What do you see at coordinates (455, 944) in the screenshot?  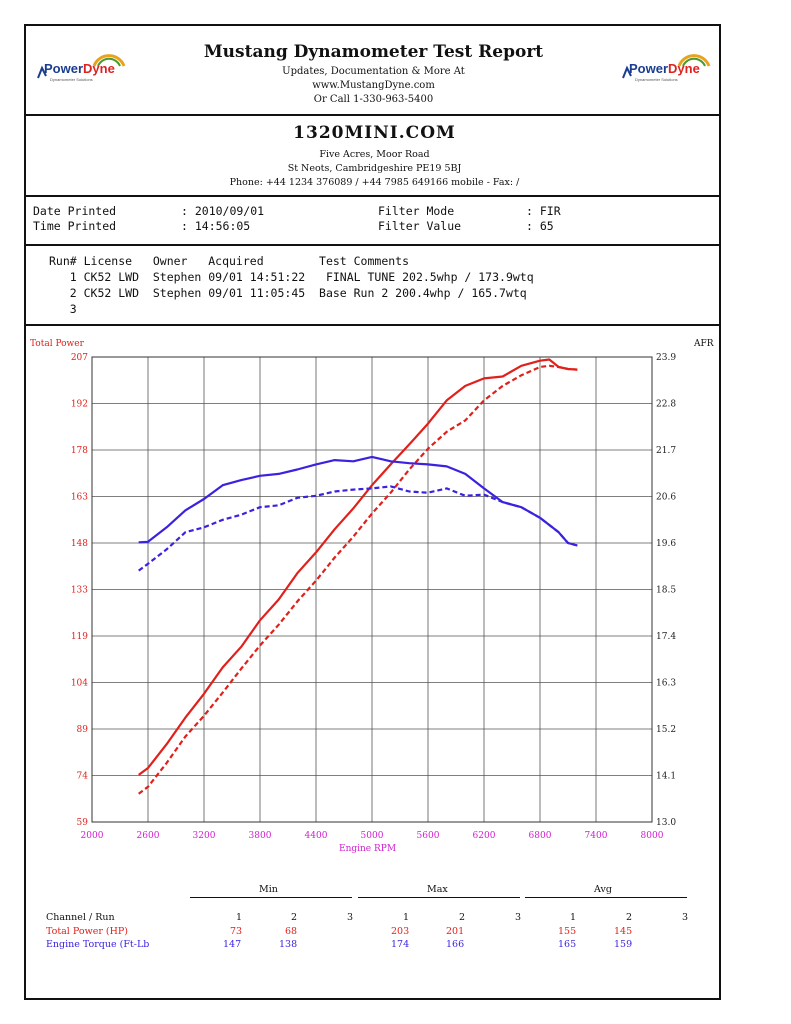 I see `stats-cell: 166` at bounding box center [455, 944].